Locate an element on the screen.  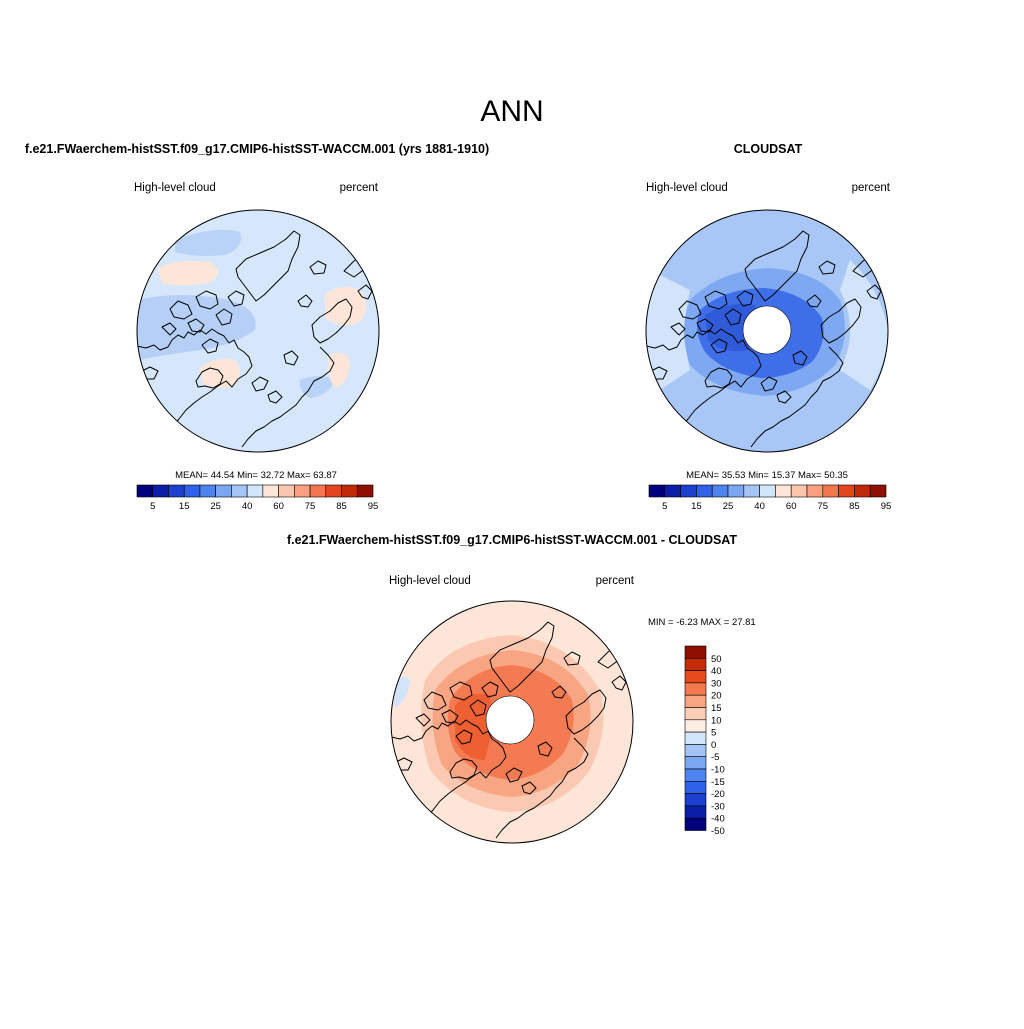
obs-colorbar: 5 15 25 40 60 75 85 95 is located at coordinates (770, 498).